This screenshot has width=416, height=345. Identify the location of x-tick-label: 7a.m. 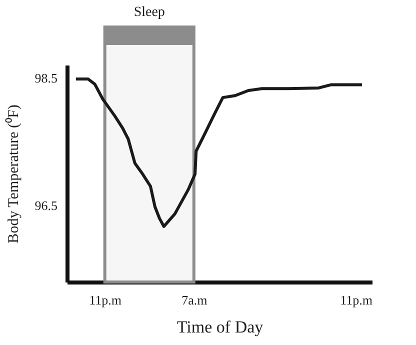
(195, 300).